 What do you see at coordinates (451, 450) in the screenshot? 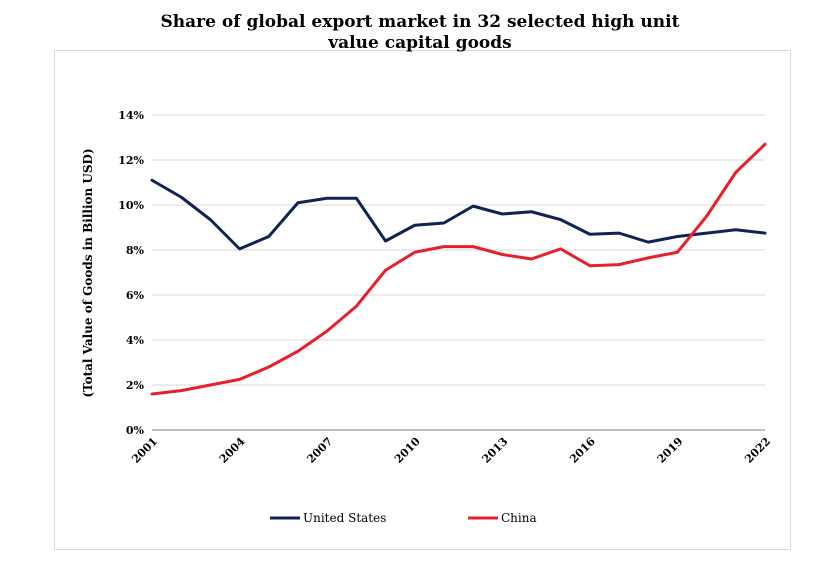
I see `x-tick-labels: 2001 2004 2007 2010 2013 2016 2019 2022` at bounding box center [451, 450].